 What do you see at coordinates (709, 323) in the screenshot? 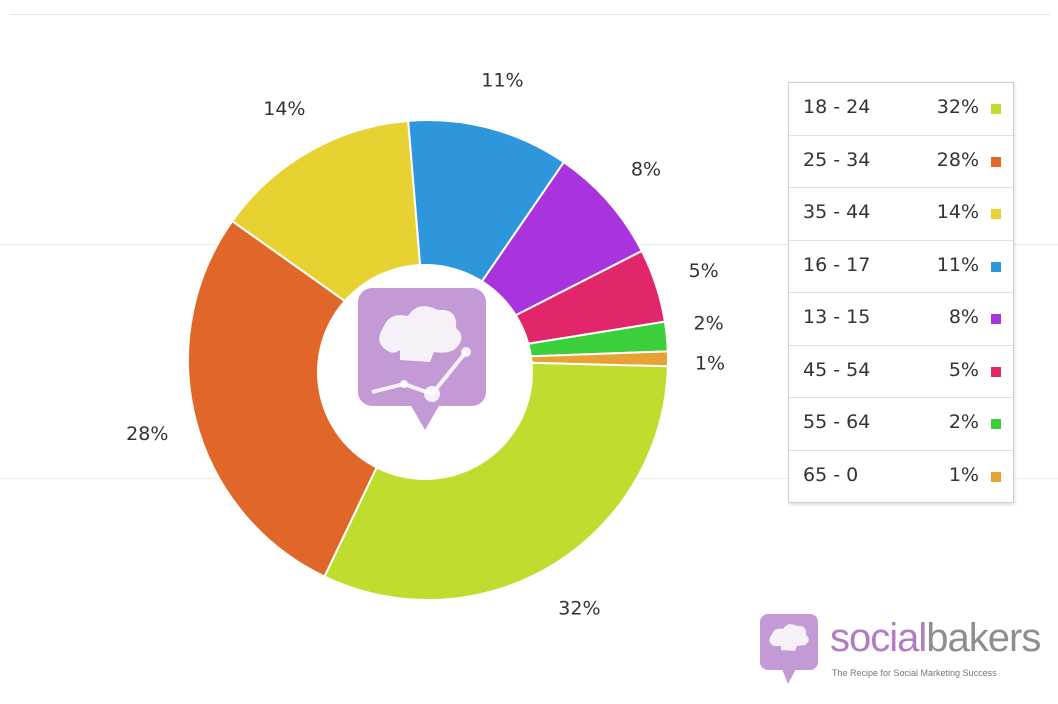
I see `slice-label: 2%` at bounding box center [709, 323].